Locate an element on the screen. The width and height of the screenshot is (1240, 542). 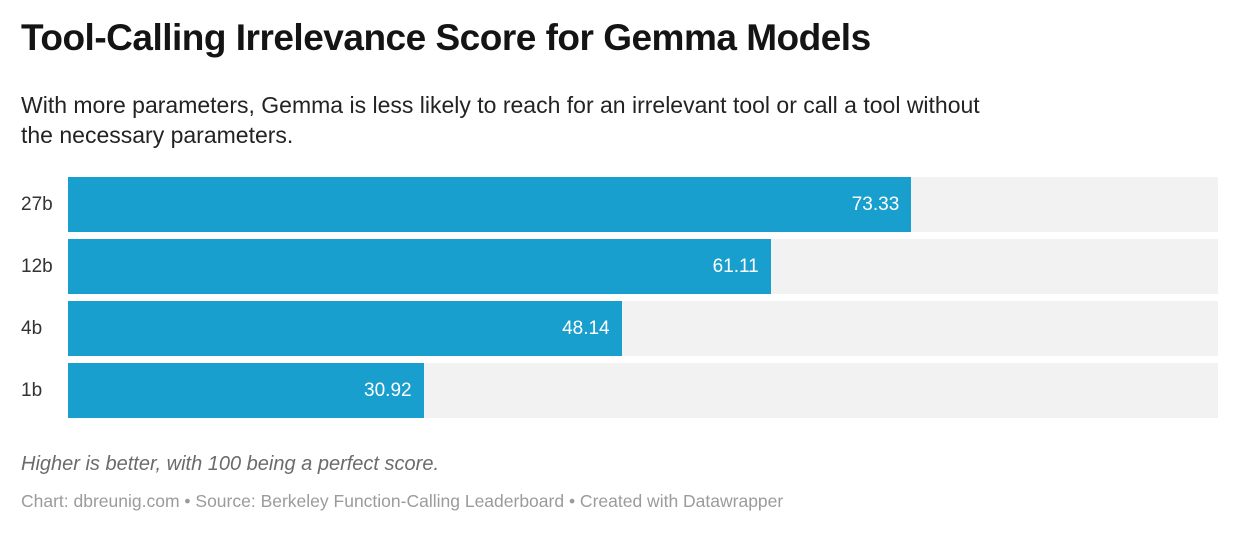
bar: 73.33 is located at coordinates (490, 204).